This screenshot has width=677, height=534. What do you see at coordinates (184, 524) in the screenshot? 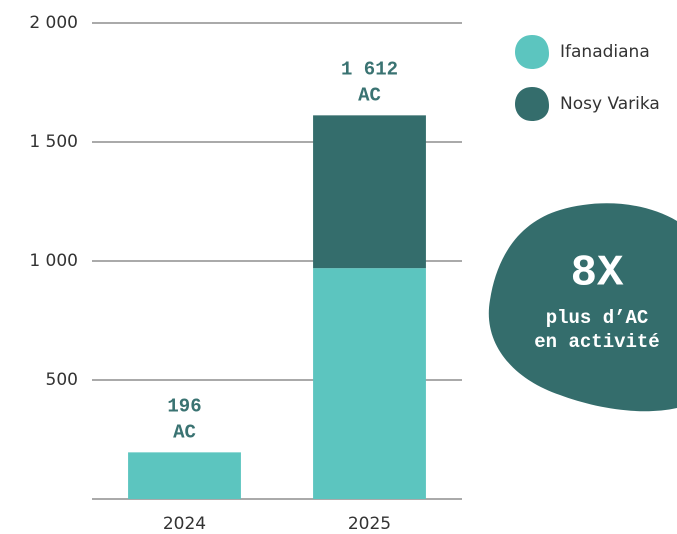
I see `x-tick-label: 2024` at bounding box center [184, 524].